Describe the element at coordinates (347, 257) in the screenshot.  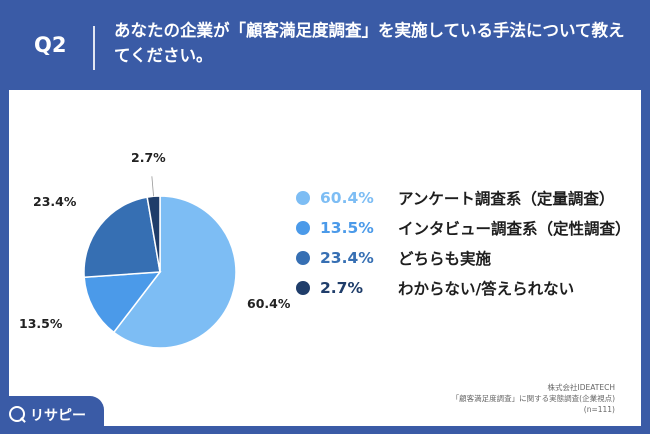
I see `legend-percentage: 23.4%` at that location.